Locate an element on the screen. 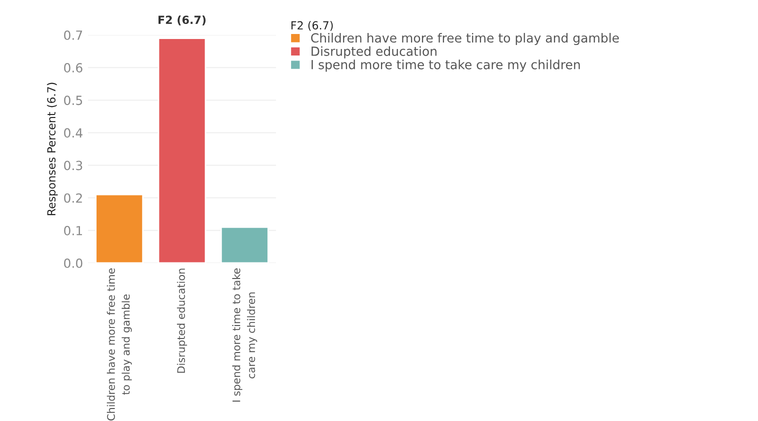 This screenshot has width=758, height=421. y-tick-label: 0.5 is located at coordinates (73, 101).